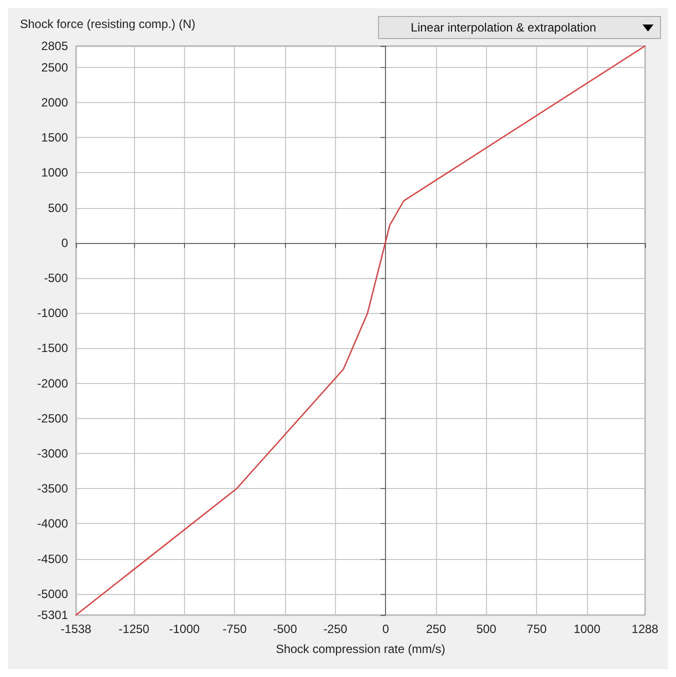 The width and height of the screenshot is (676, 677). I want to click on text: Linear interpolation & extrapolation, so click(503, 27).